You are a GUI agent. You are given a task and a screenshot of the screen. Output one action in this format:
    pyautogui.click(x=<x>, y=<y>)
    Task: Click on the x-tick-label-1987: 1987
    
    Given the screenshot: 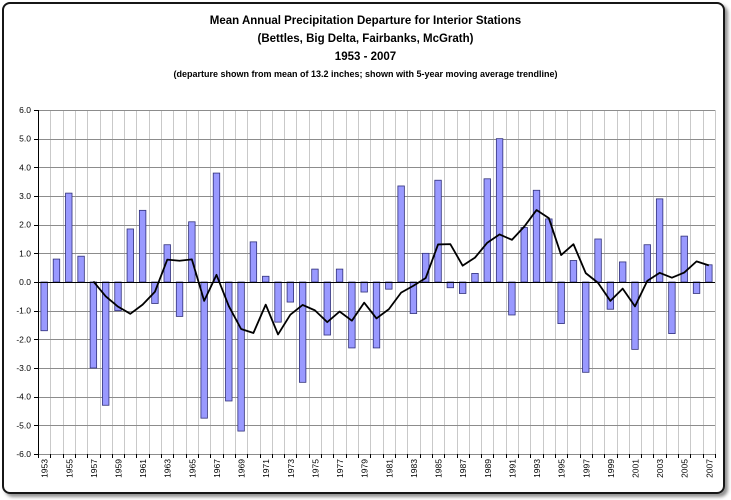 What is the action you would take?
    pyautogui.click(x=463, y=468)
    